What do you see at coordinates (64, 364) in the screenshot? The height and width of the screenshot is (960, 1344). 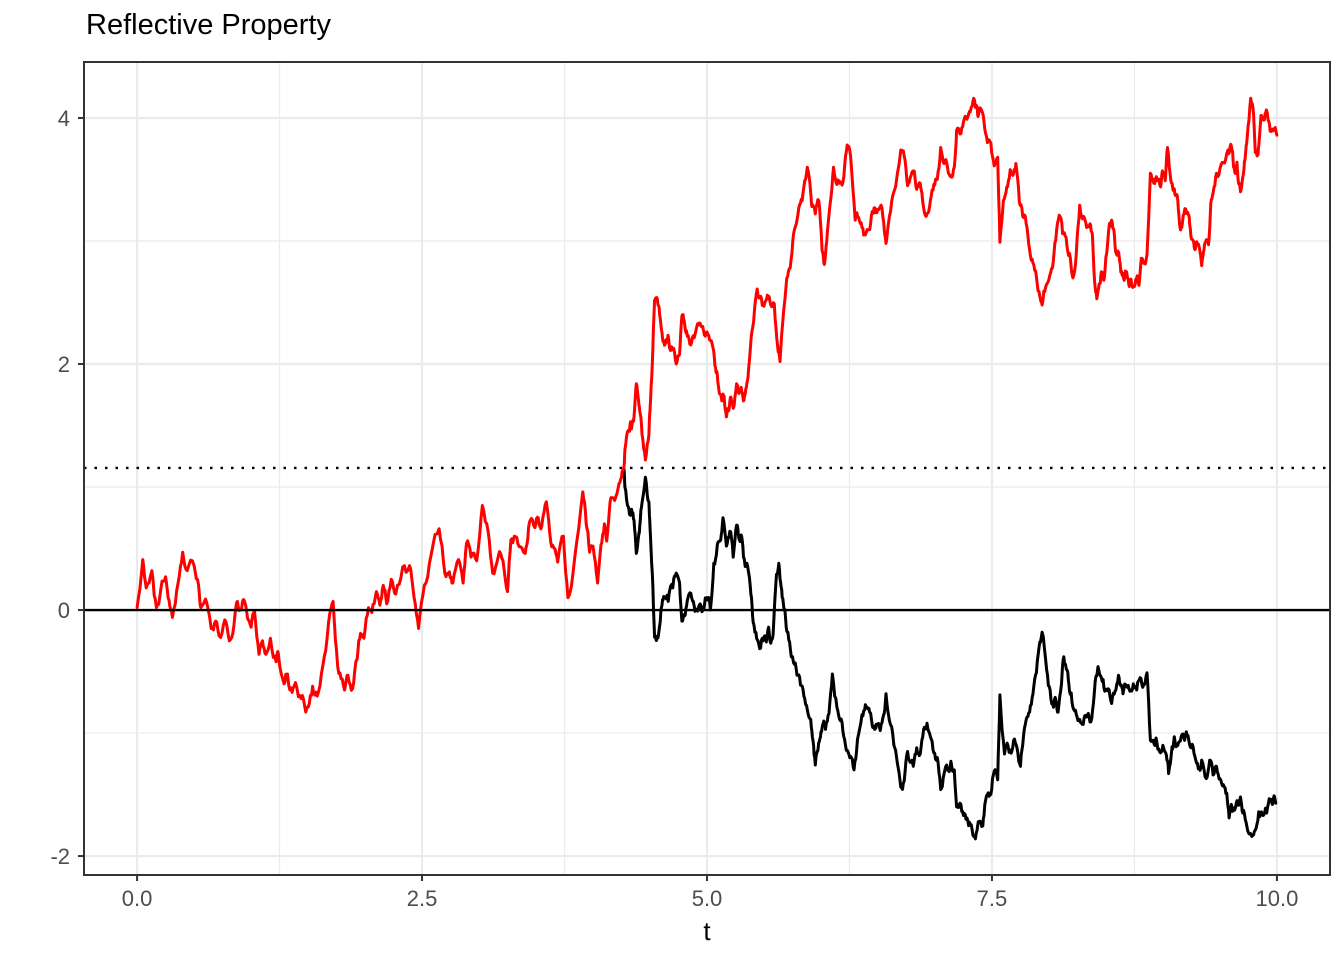 I see `y-tick-label: 2` at bounding box center [64, 364].